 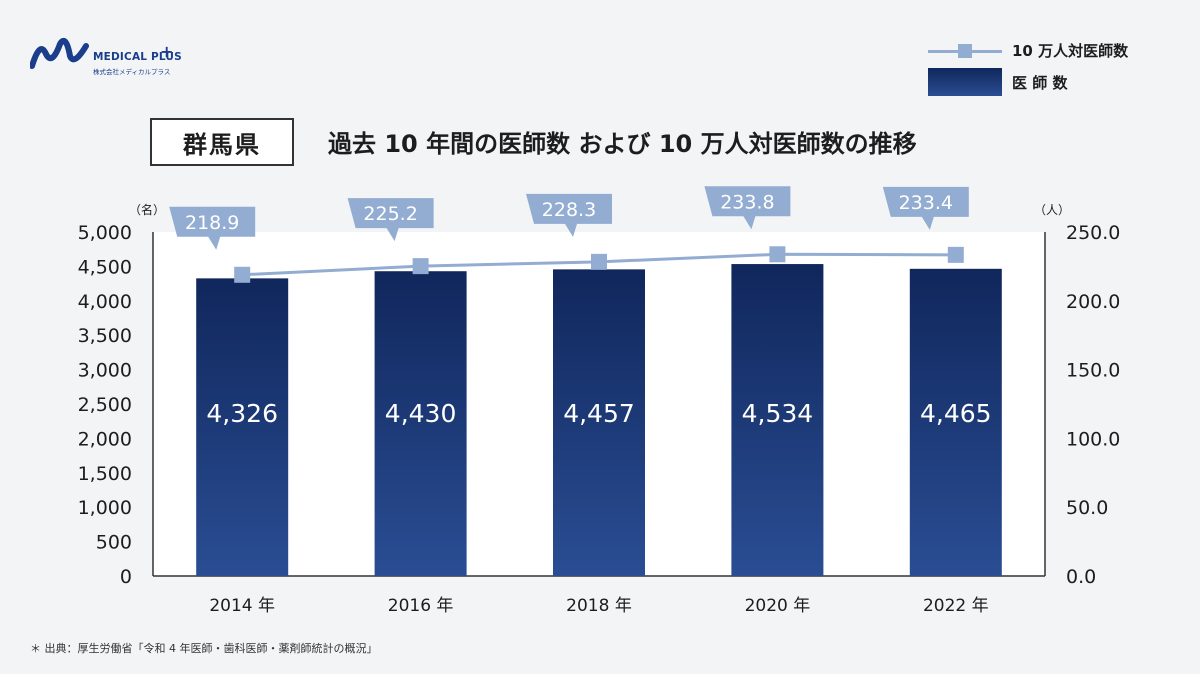 What do you see at coordinates (956, 413) in the screenshot?
I see `bar-value-label: 4,465` at bounding box center [956, 413].